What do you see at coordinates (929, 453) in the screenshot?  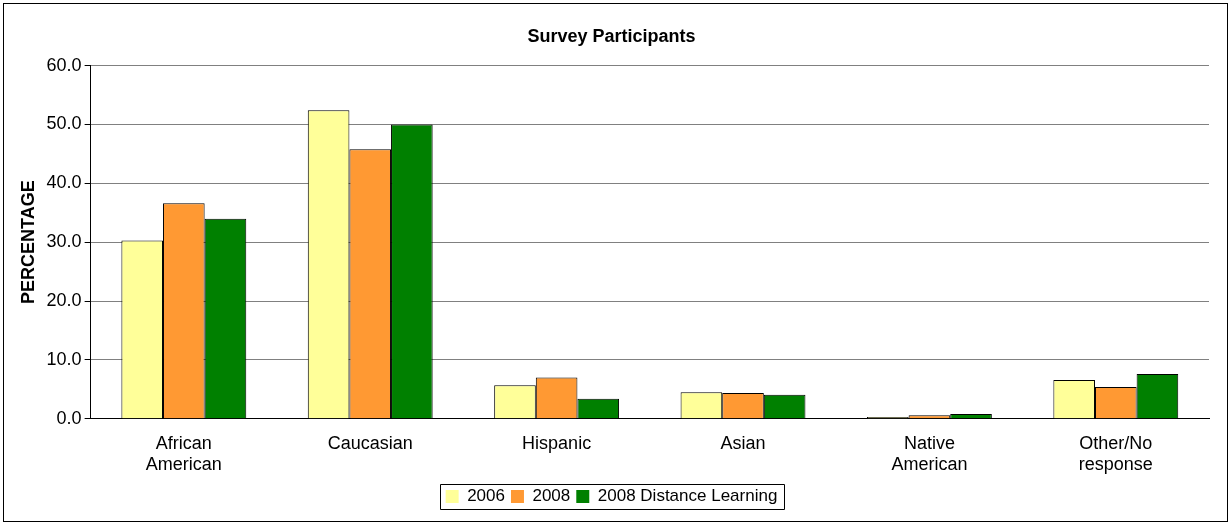 I see `x-tick-label: Native American` at bounding box center [929, 453].